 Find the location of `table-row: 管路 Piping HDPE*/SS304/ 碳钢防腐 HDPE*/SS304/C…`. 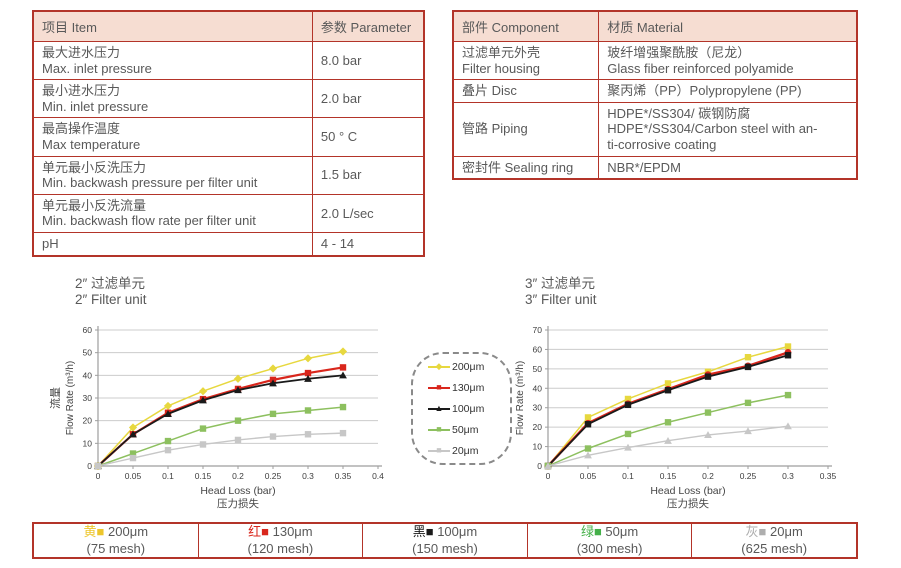

table-row: 管路 Piping HDPE*/SS304/ 碳钢防腐 HDPE*/SS304/C… is located at coordinates (655, 129).